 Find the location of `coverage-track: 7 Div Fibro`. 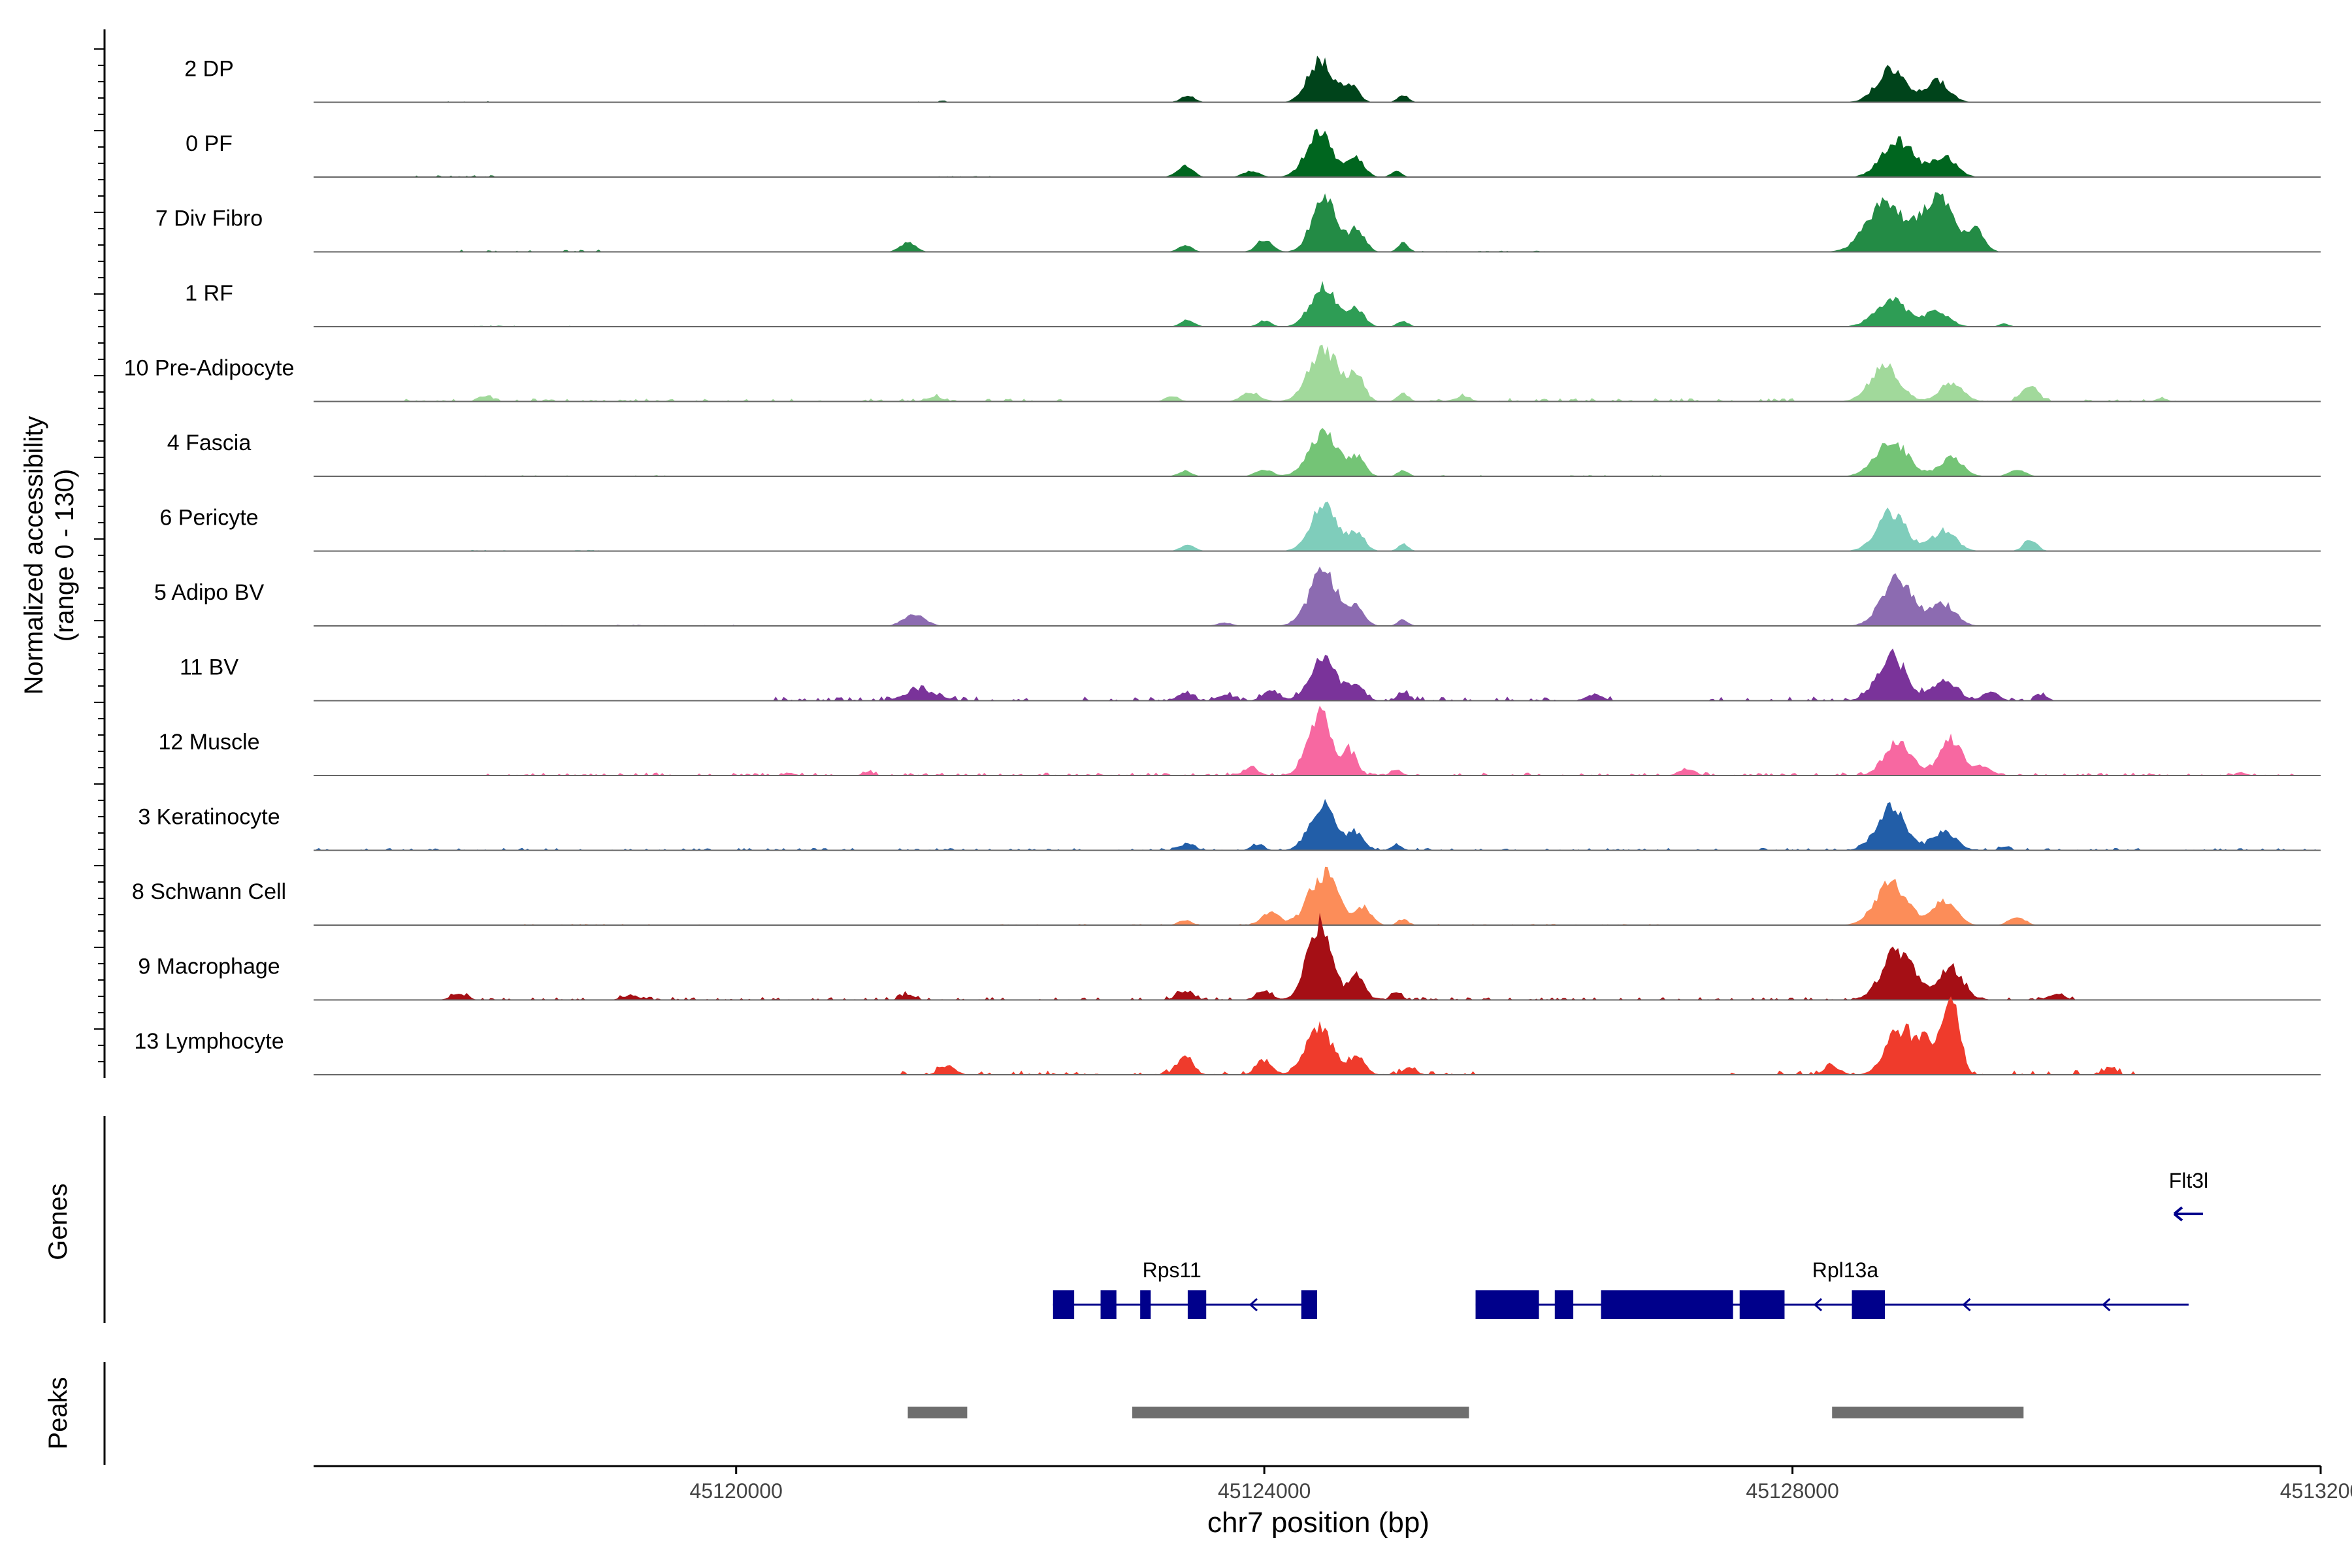

coverage-track: 7 Div Fibro is located at coordinates (1238, 222).